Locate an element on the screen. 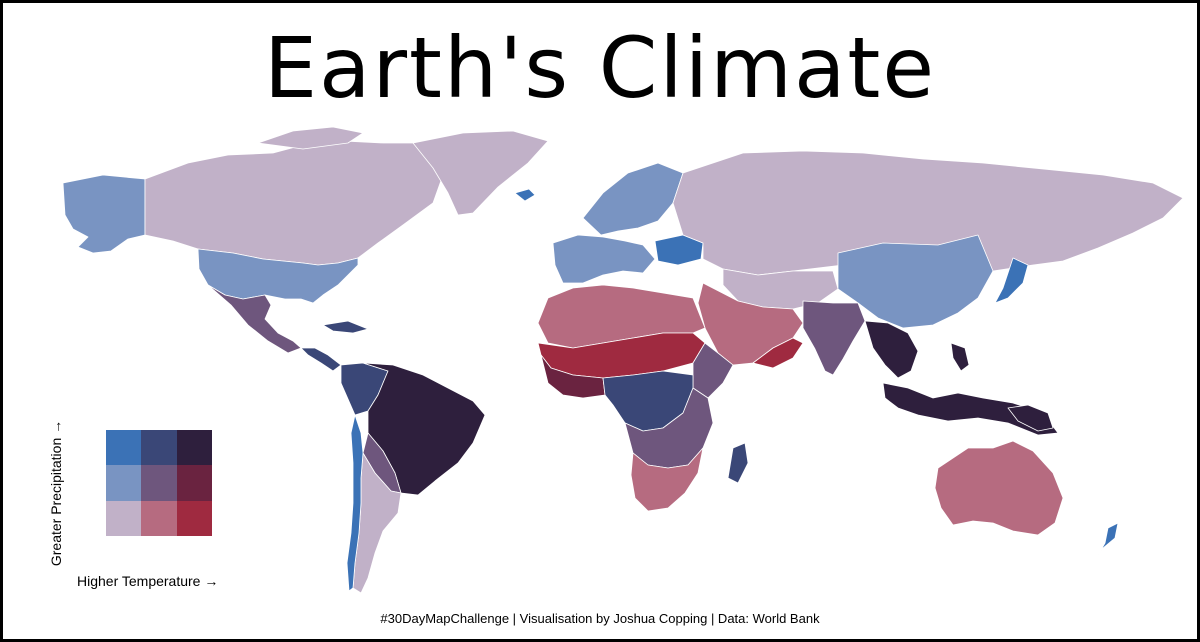 This screenshot has width=1200, height=642. legend-cell-r1c2 is located at coordinates (194, 483).